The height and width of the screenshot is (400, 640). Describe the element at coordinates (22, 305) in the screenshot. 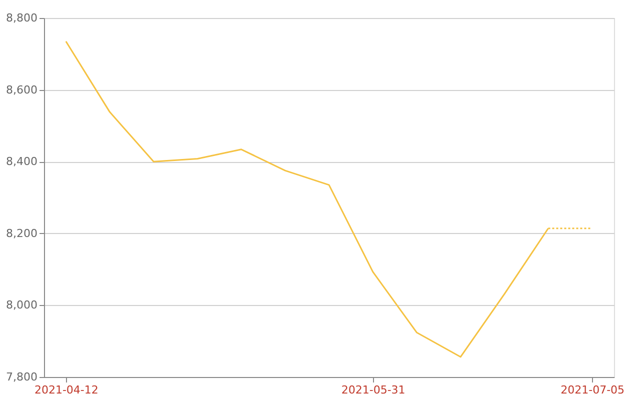

I see `y-tick-label: 8,000` at that location.